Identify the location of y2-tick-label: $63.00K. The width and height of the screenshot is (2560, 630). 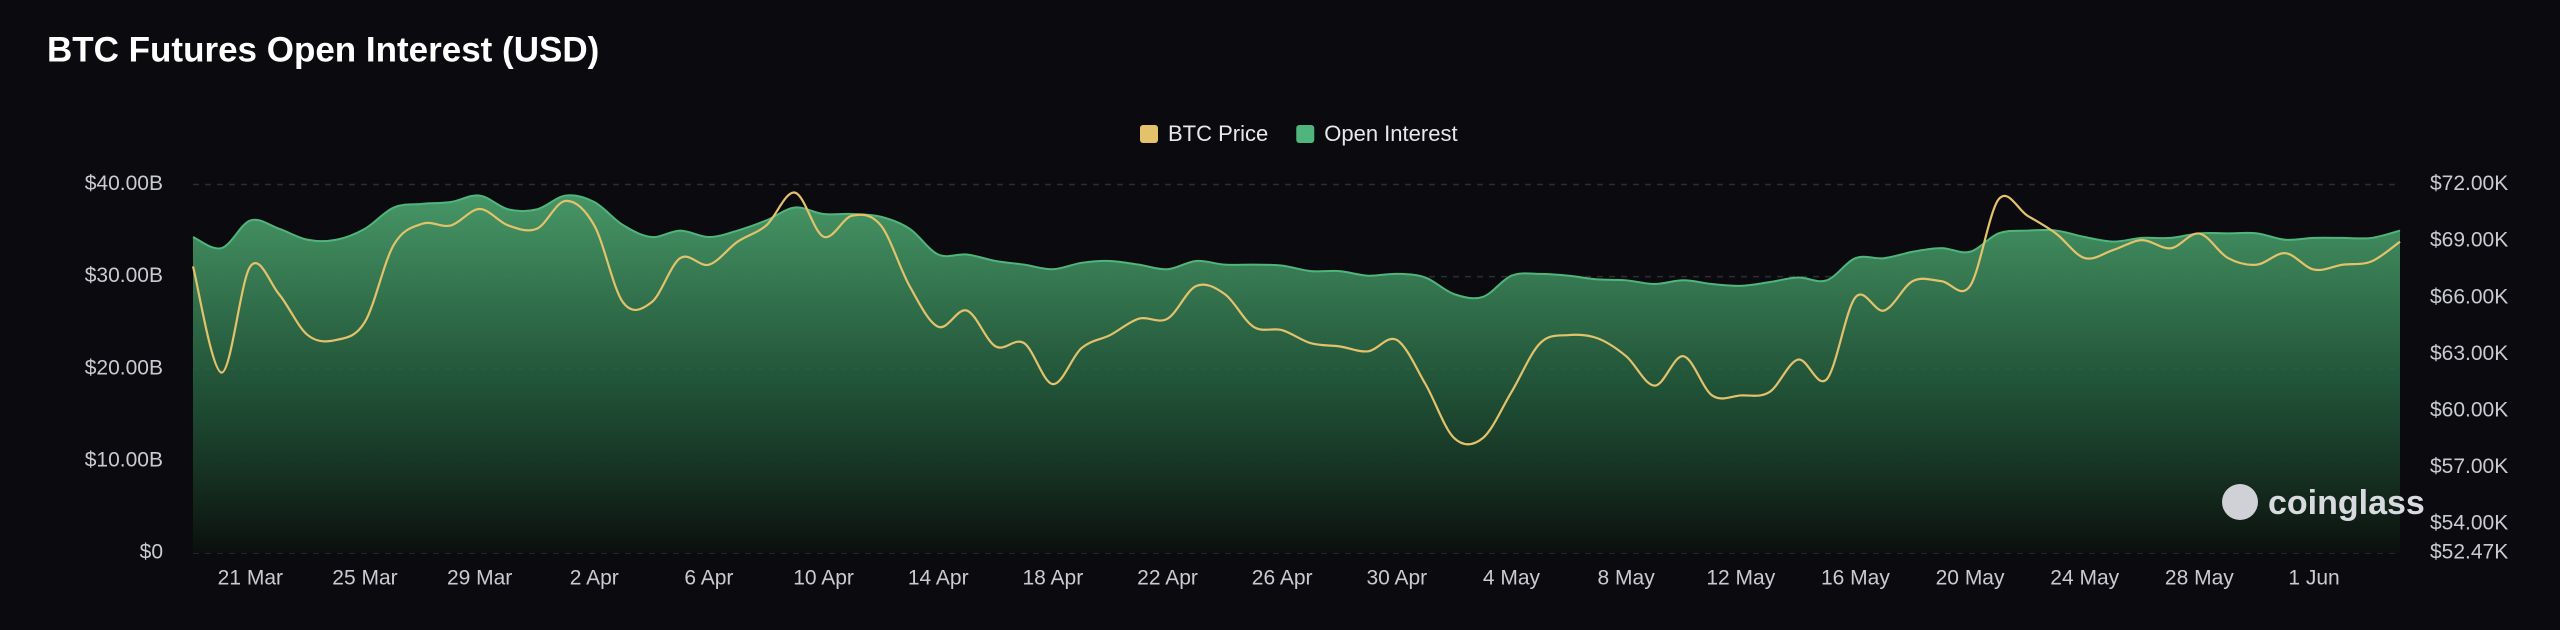
(2469, 353).